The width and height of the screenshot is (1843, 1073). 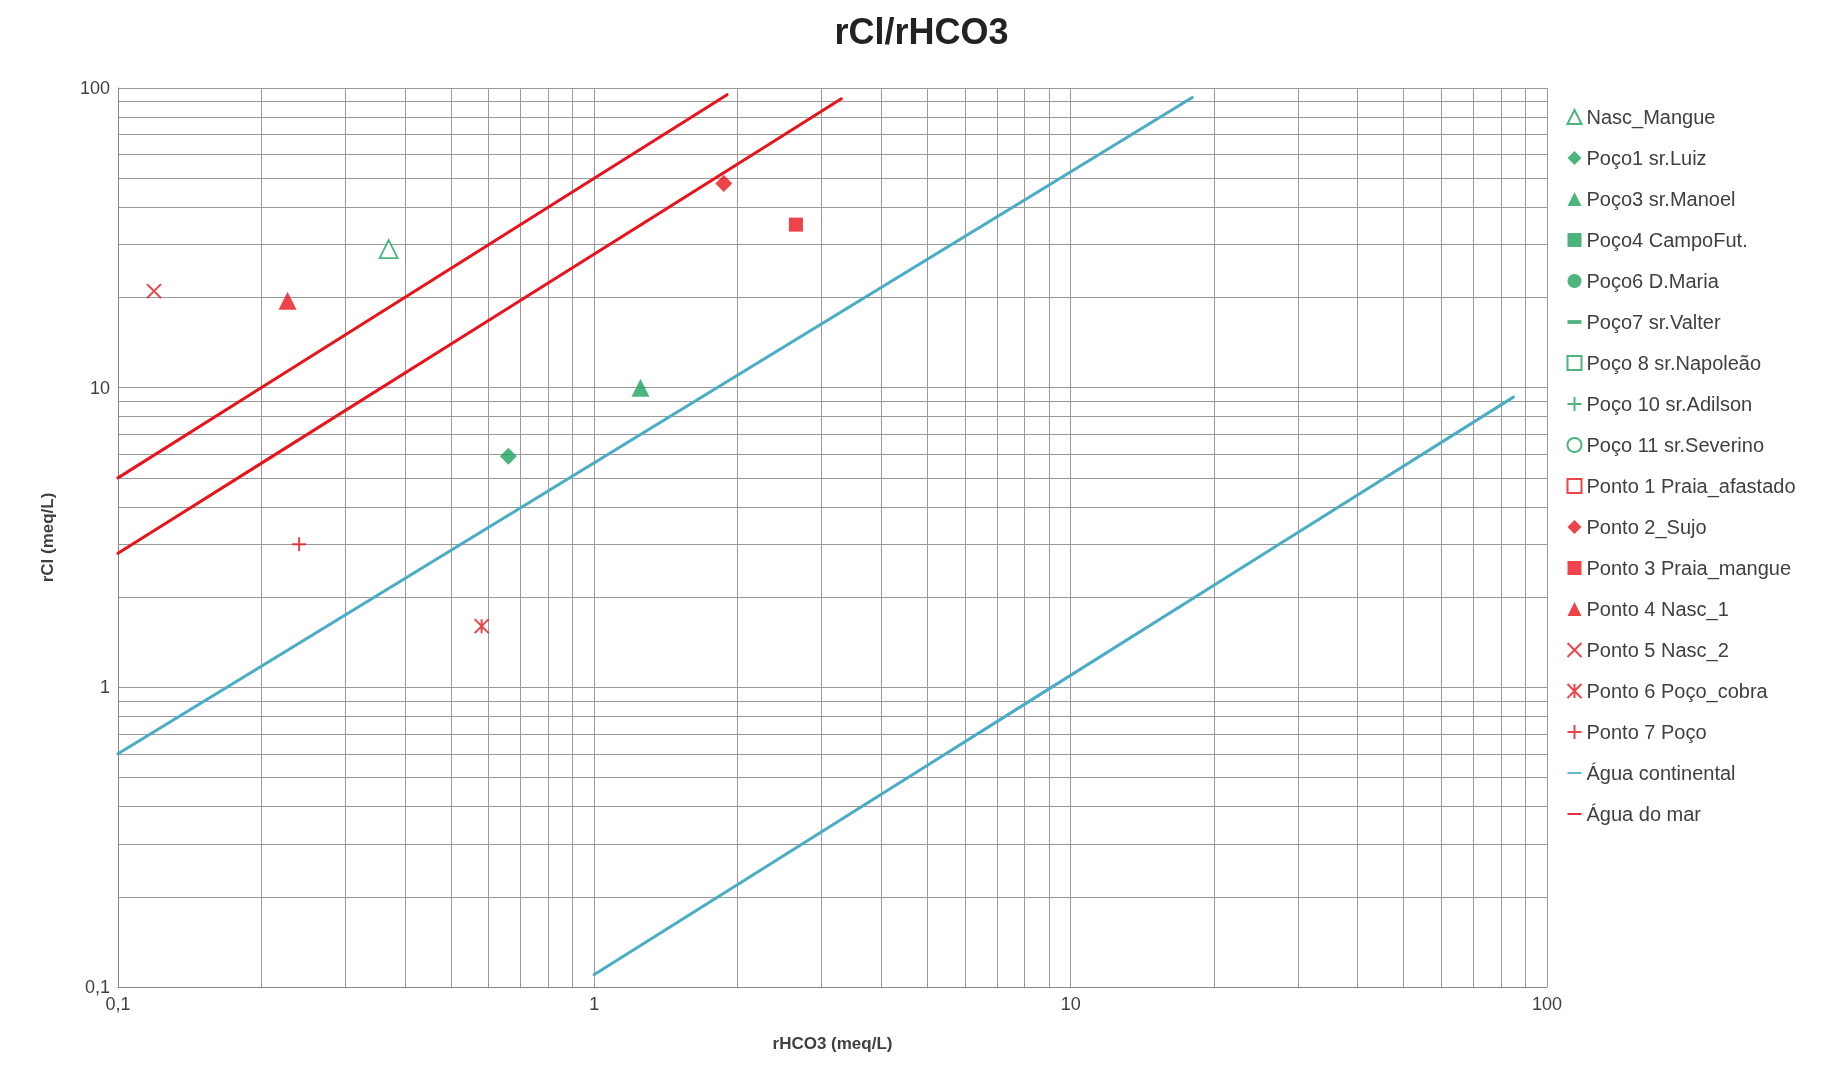 What do you see at coordinates (118, 1004) in the screenshot?
I see `x-tick-label: 0,1` at bounding box center [118, 1004].